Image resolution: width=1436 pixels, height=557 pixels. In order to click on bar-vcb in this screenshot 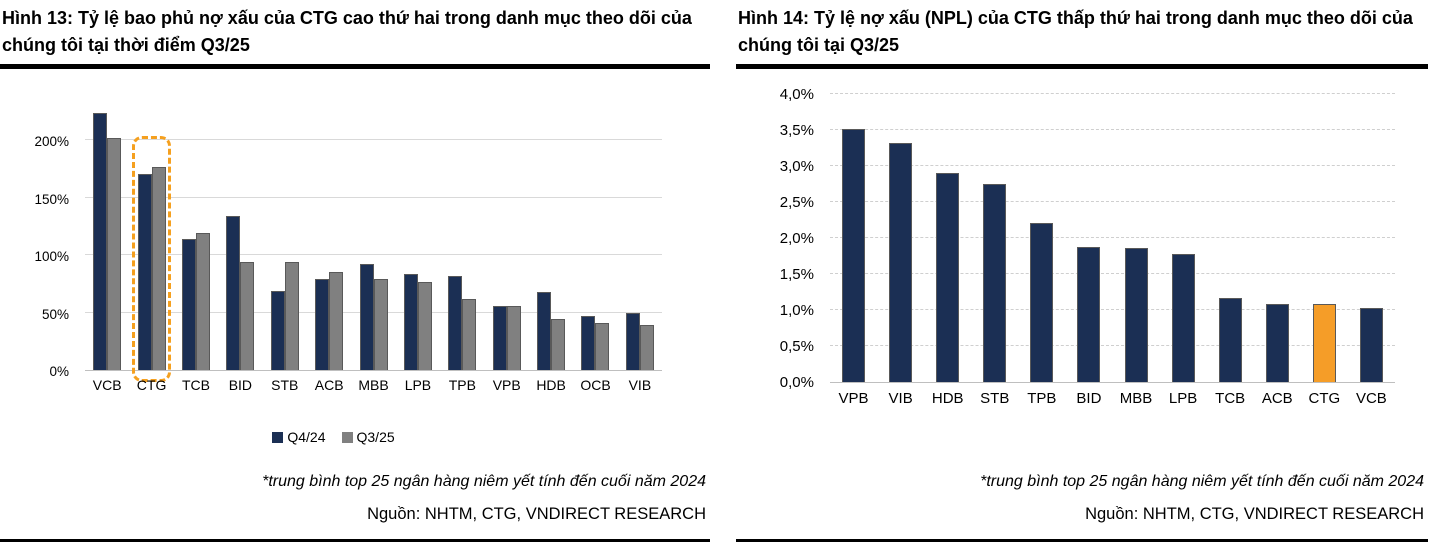, I will do `click(1371, 344)`.